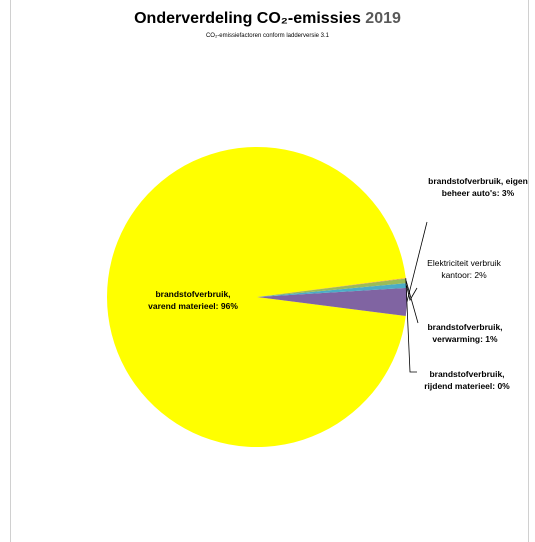  I want to click on label-varend-materieel-line: brandstofverbruik,, so click(192, 294).